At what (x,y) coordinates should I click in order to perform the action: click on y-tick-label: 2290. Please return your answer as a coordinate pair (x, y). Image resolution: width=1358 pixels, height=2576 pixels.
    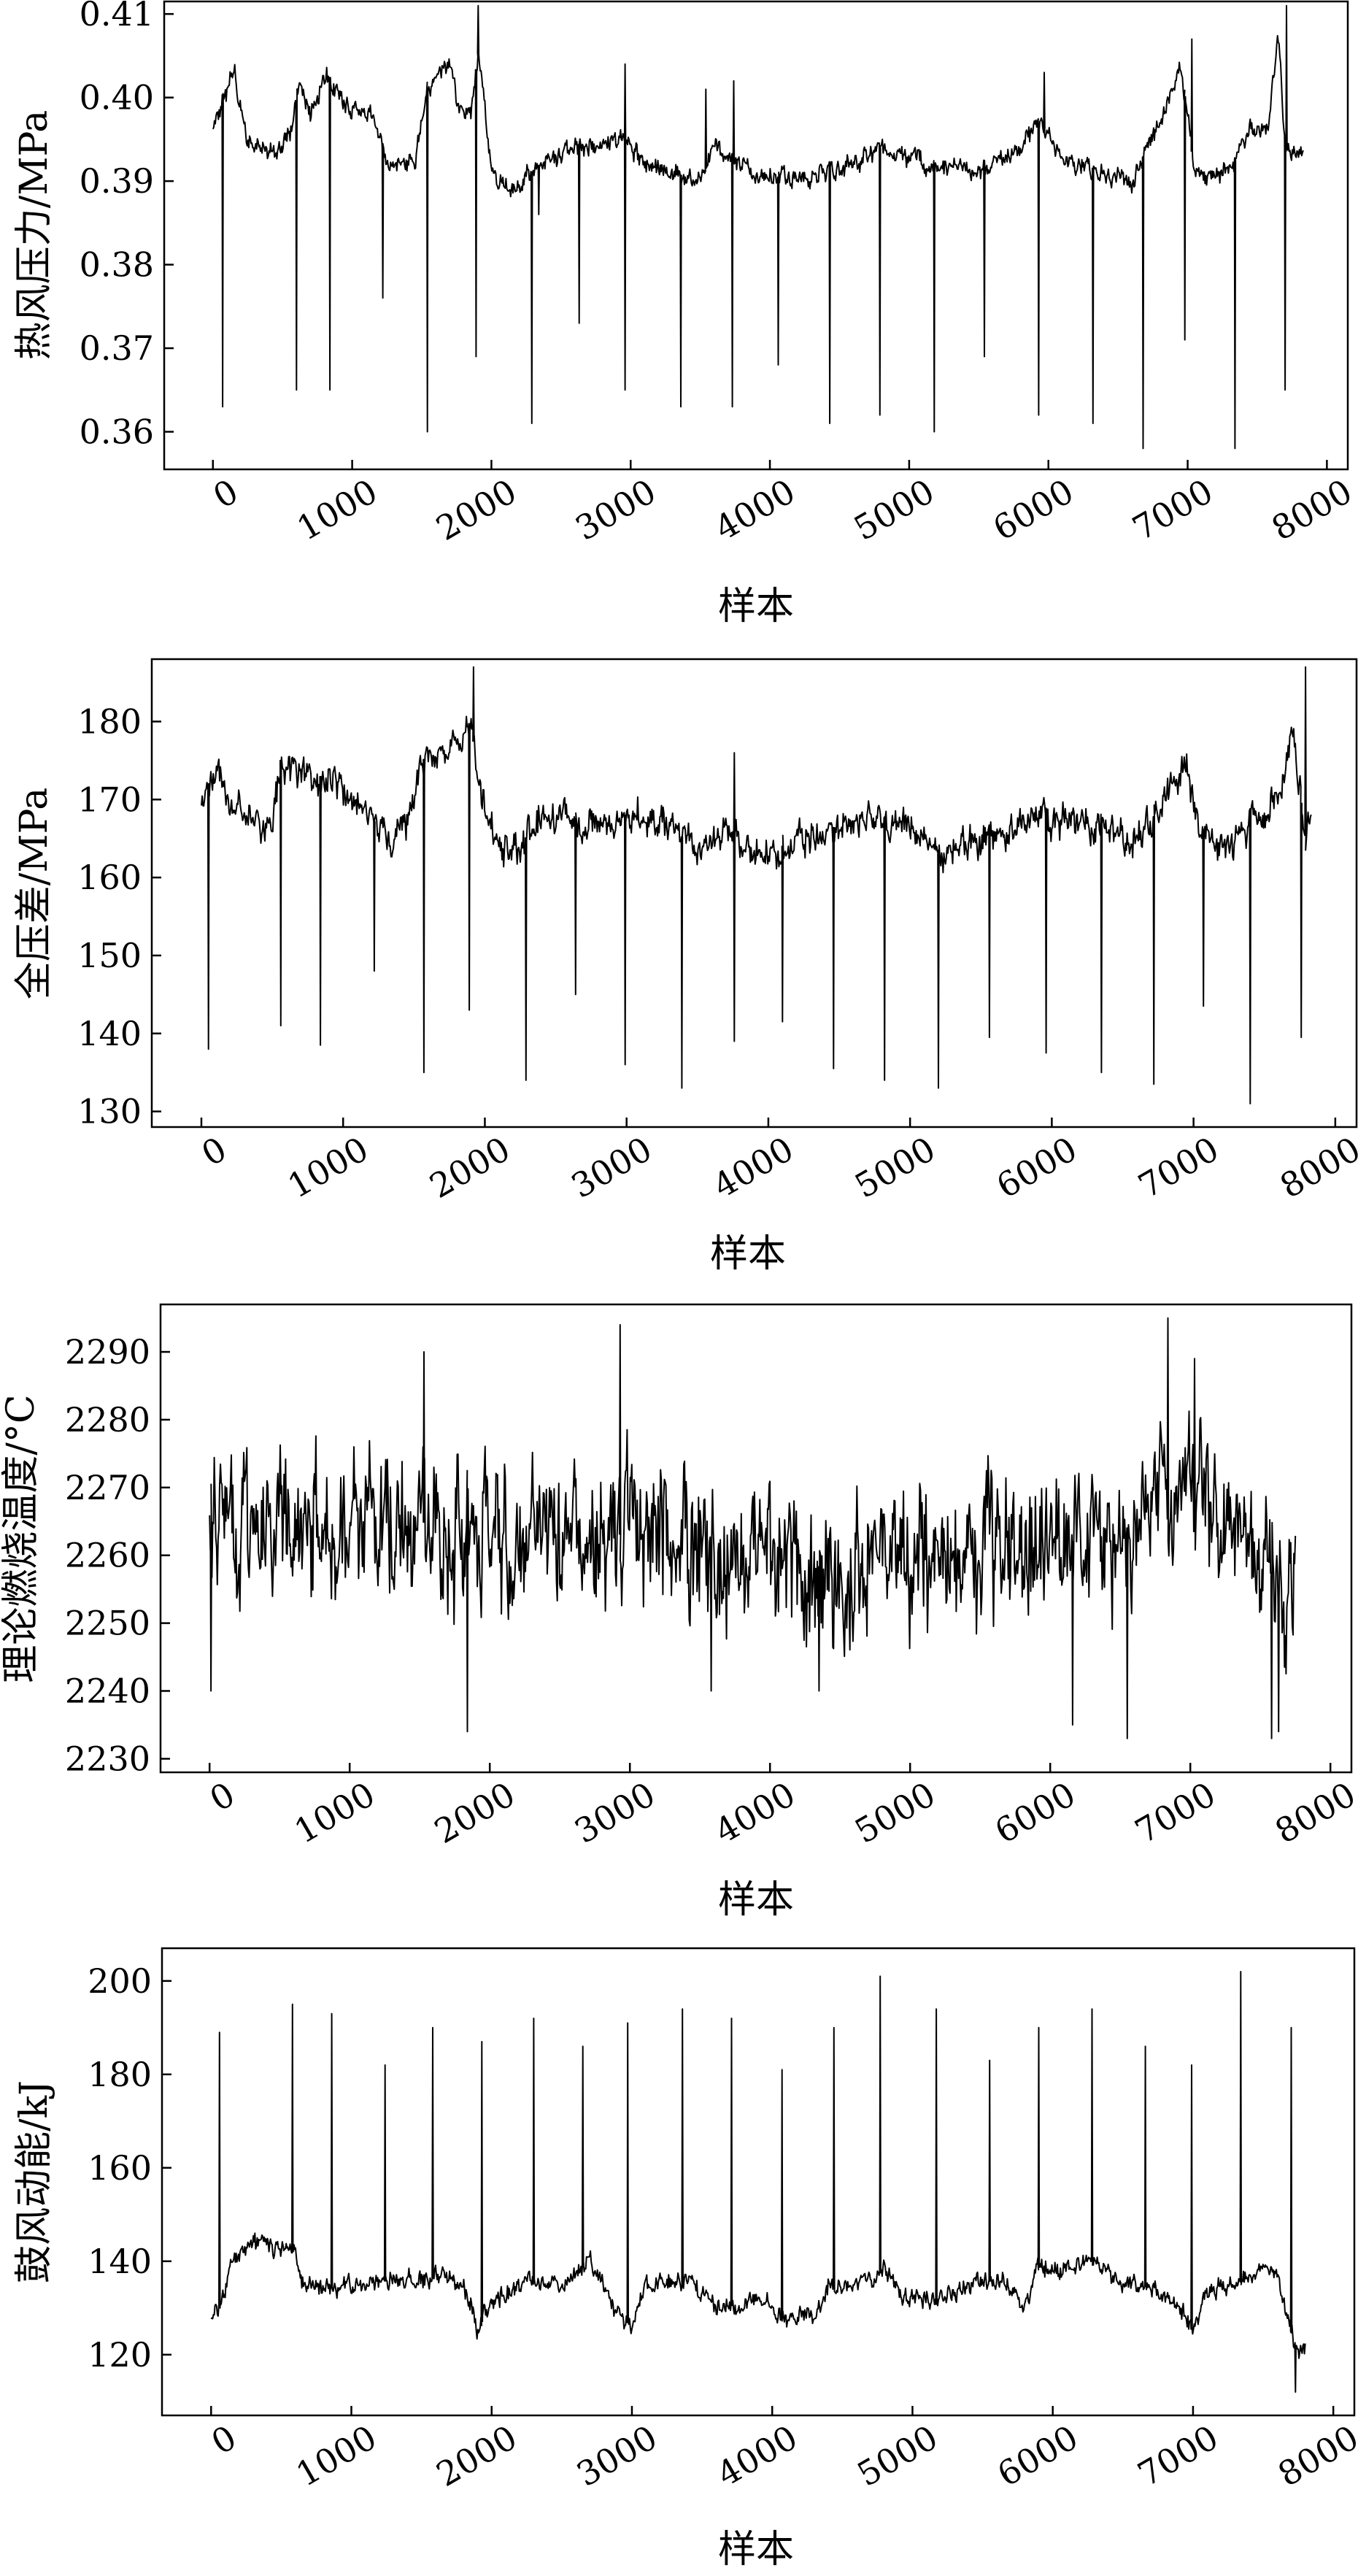
    Looking at the image, I should click on (108, 1352).